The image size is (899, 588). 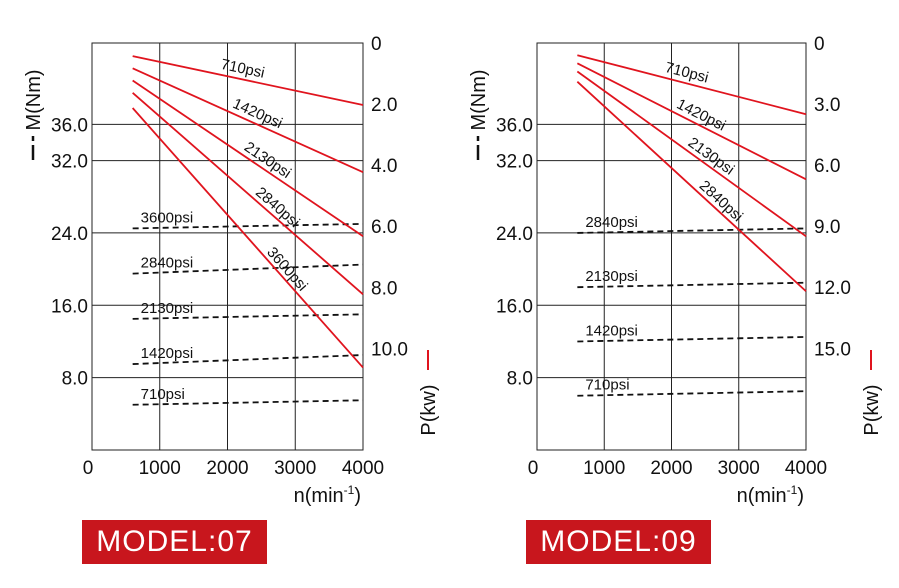 I want to click on model-07-badge: MODEL:07, so click(x=174, y=542).